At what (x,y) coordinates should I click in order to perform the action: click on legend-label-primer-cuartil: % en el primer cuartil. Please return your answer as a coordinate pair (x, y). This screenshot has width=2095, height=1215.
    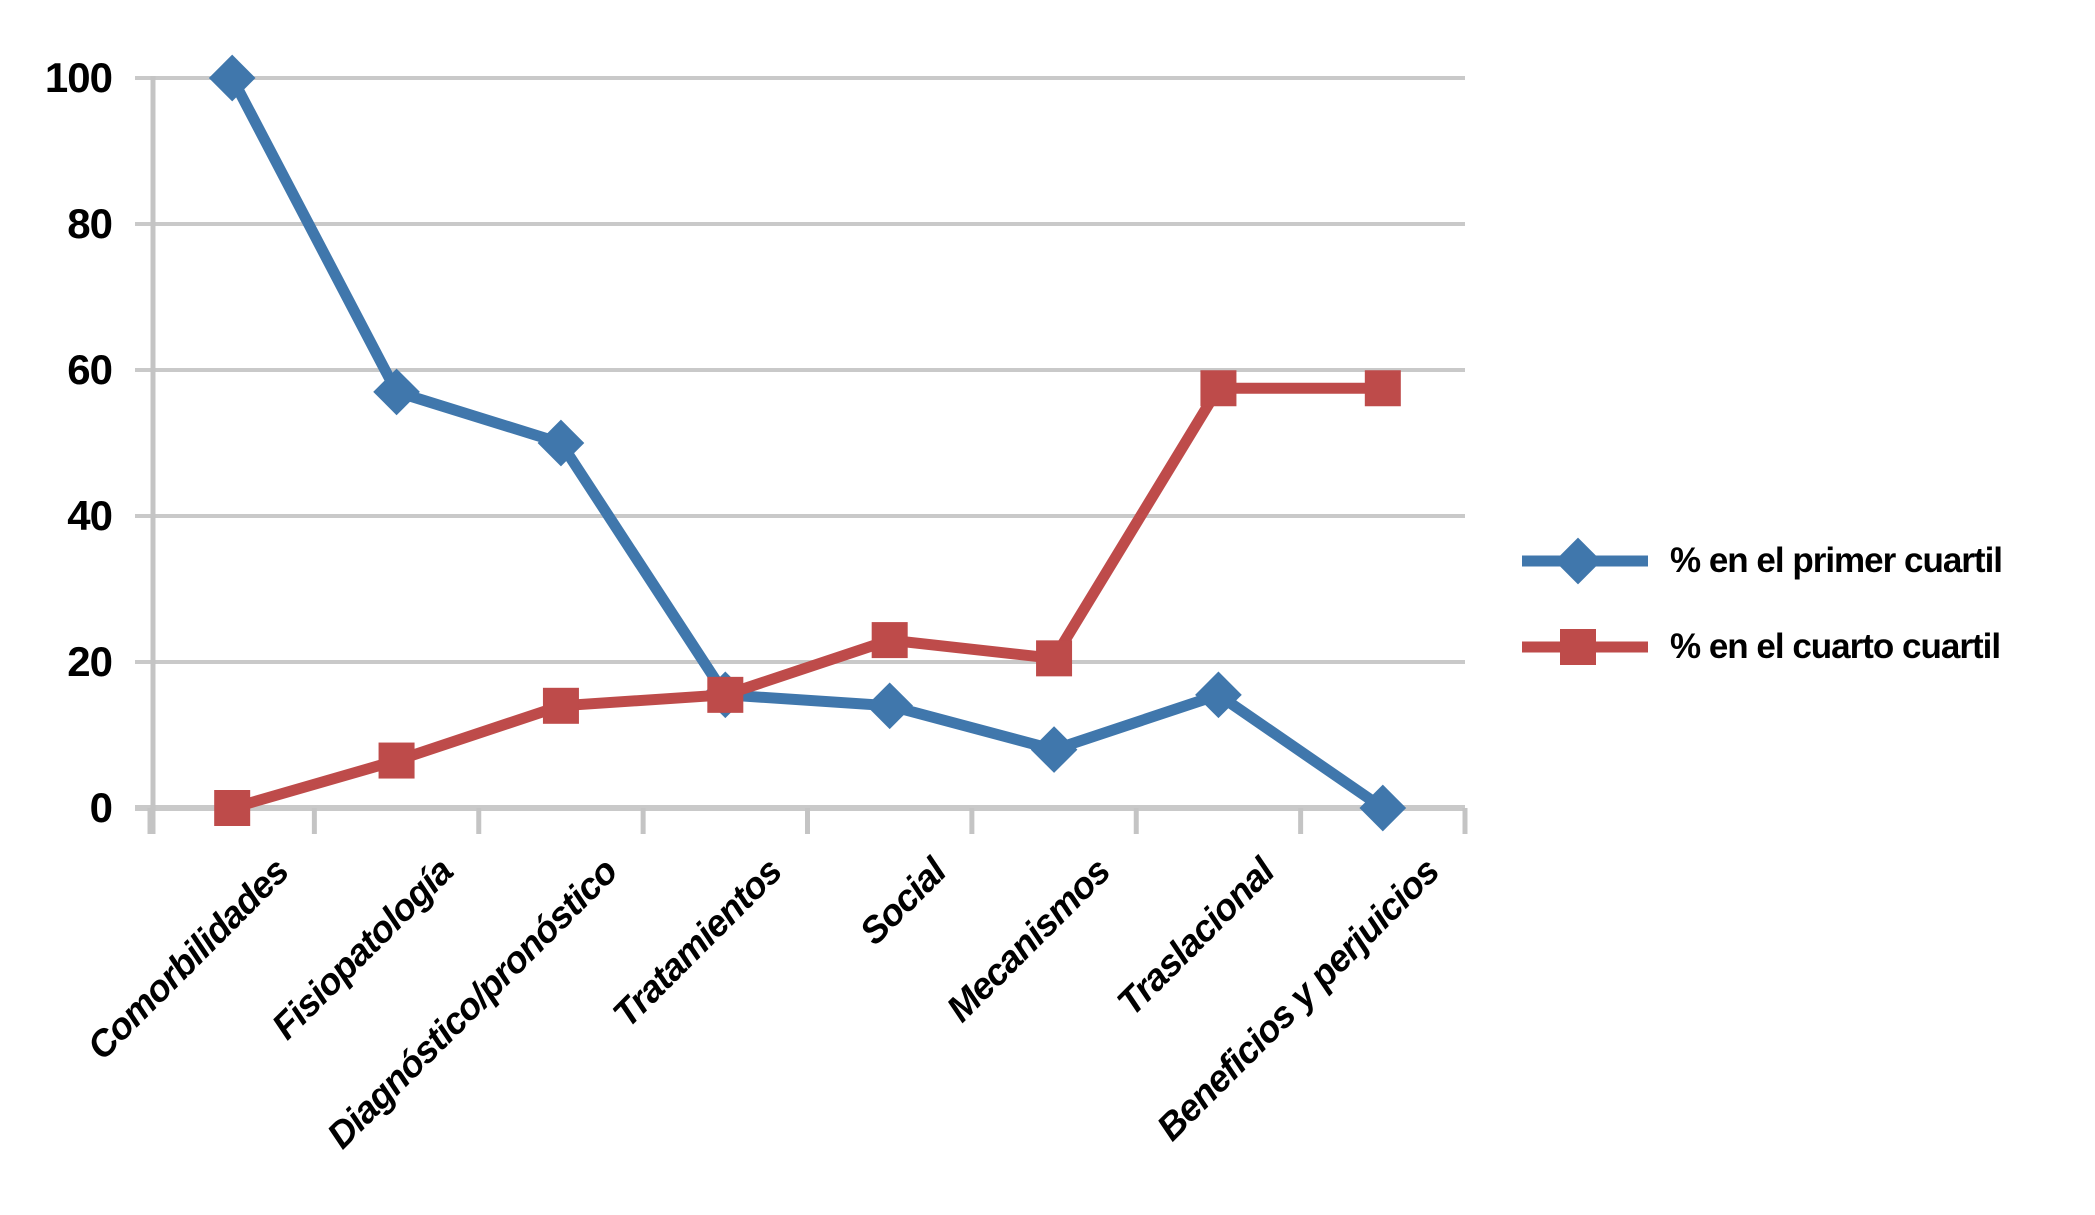
    Looking at the image, I should click on (1836, 560).